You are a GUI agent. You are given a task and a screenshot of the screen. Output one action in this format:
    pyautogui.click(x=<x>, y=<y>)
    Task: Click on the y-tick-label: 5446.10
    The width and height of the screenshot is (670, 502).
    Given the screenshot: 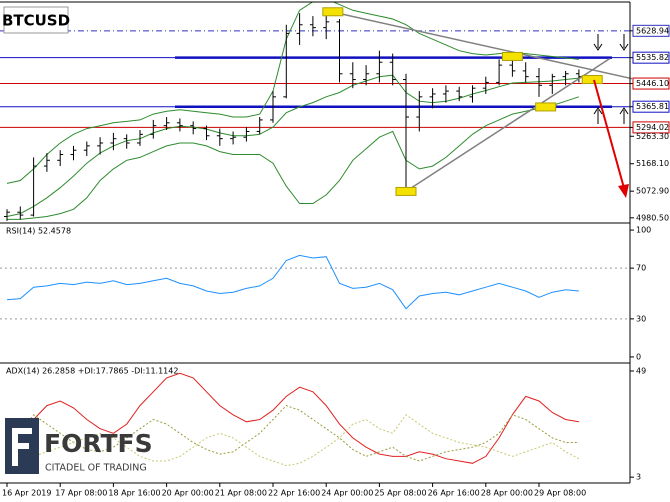 What is the action you would take?
    pyautogui.click(x=652, y=83)
    